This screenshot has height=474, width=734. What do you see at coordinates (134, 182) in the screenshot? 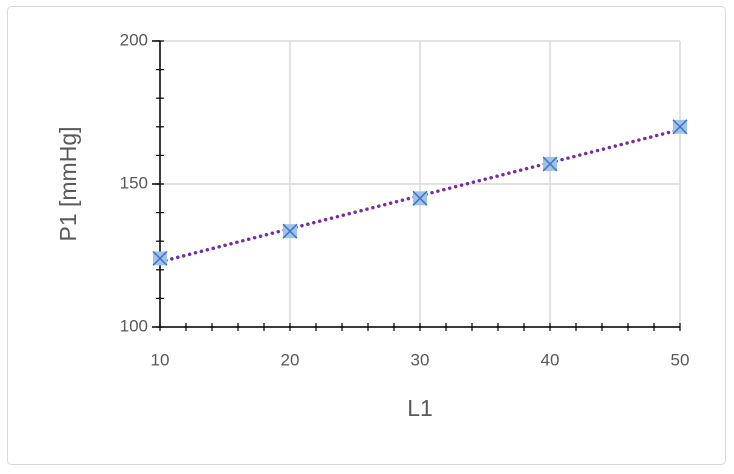
I see `y-tick-label: 150` at bounding box center [134, 182].